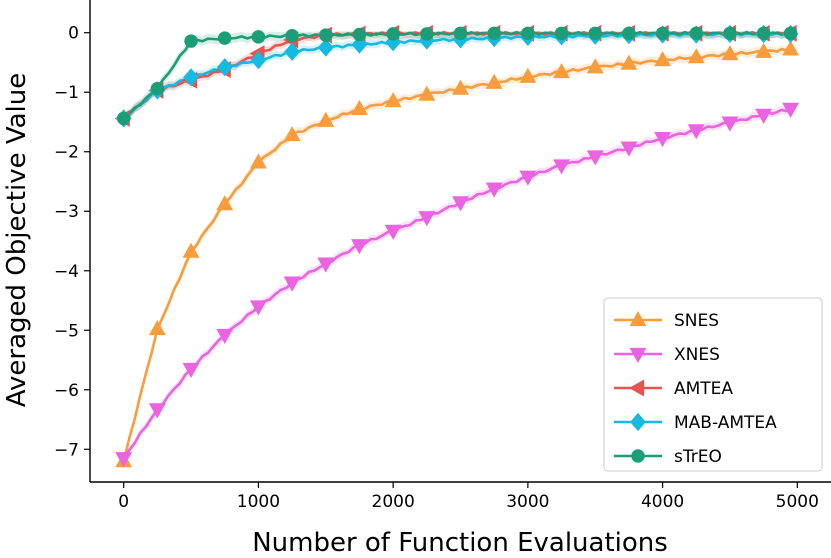 The height and width of the screenshot is (558, 831). I want to click on y-tick-label: −5, so click(66, 331).